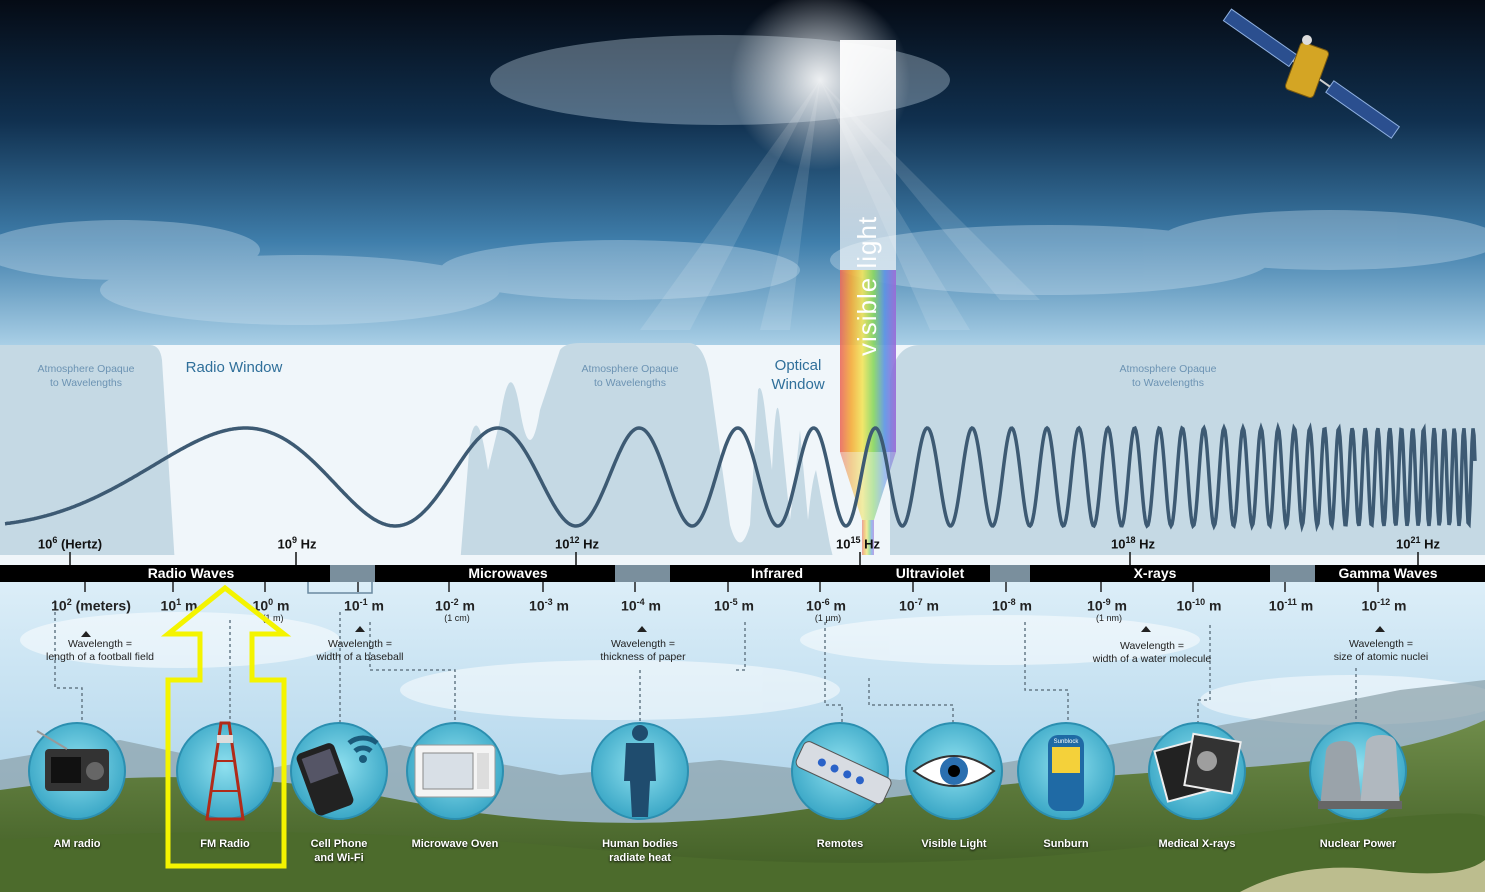 Image resolution: width=1485 pixels, height=892 pixels. I want to click on wavelength-label: 10-5 m, so click(734, 605).